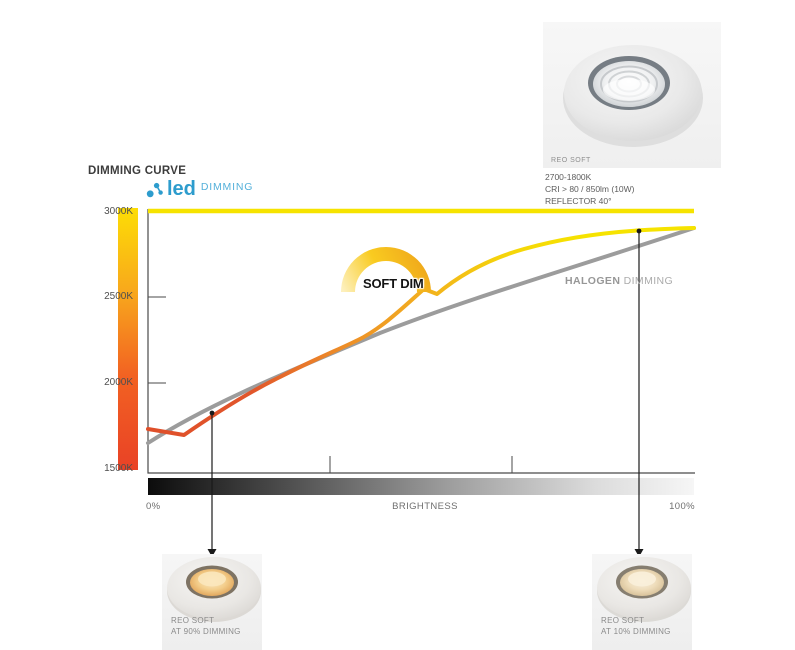 The image size is (795, 650). I want to click on halogen-label-rest: DIMMING, so click(647, 281).